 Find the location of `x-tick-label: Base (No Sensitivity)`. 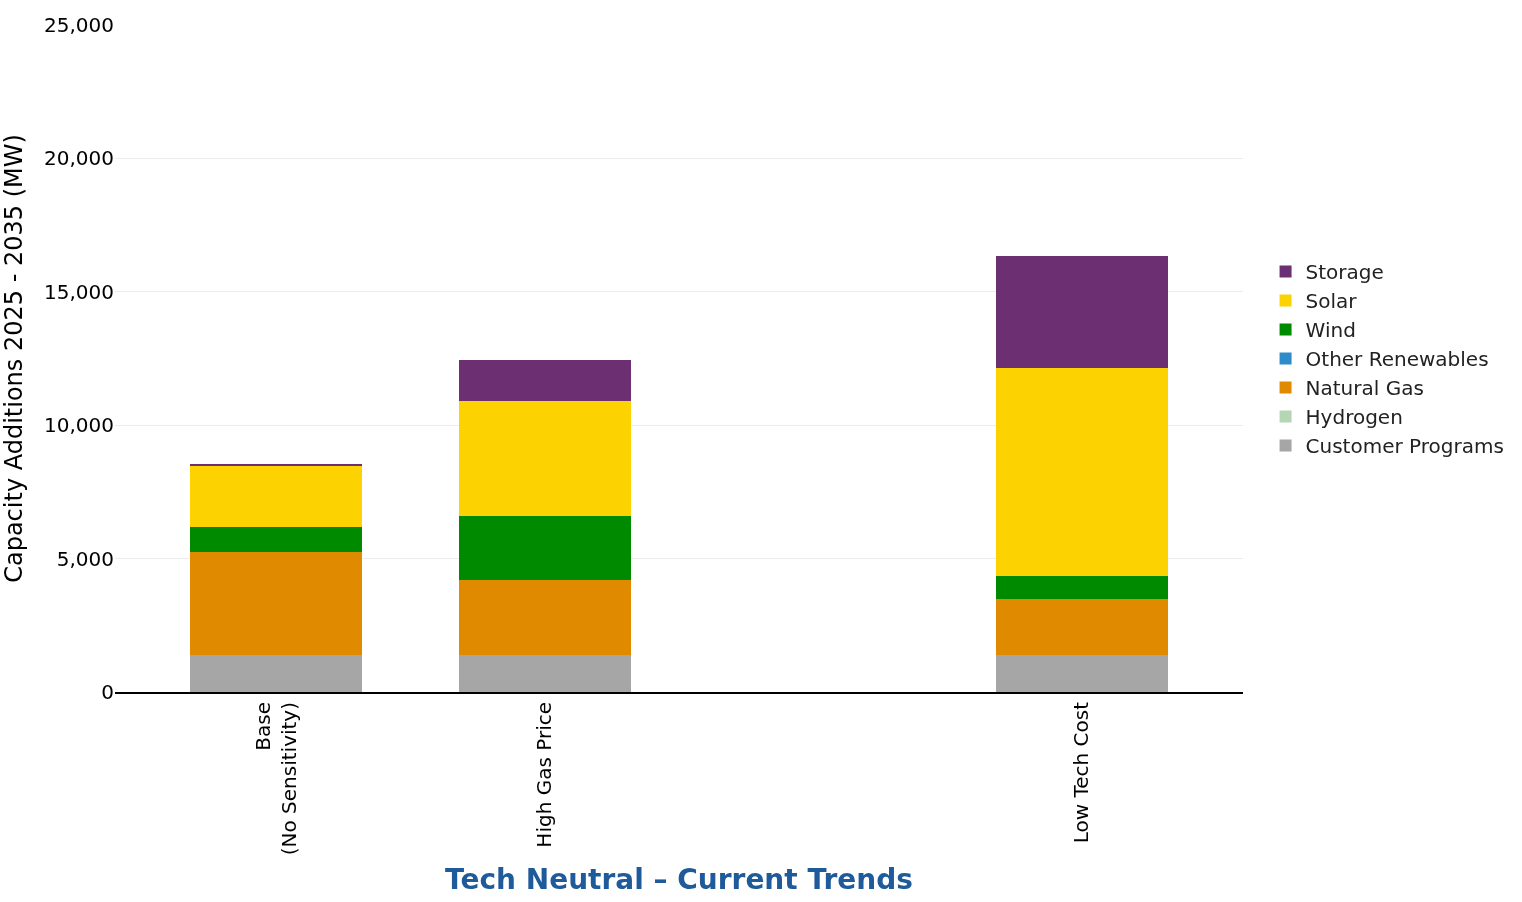

x-tick-label: Base (No Sensitivity) is located at coordinates (275, 779).